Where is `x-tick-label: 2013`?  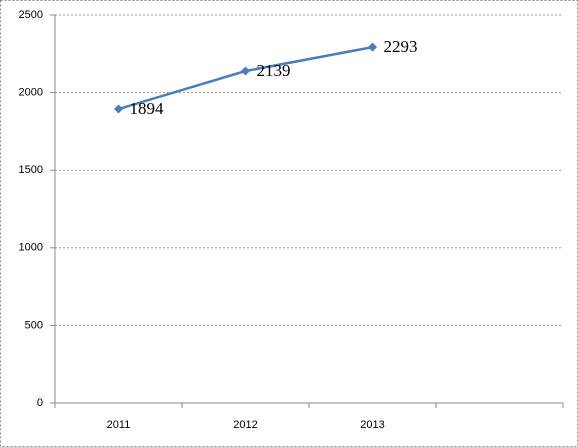
x-tick-label: 2013 is located at coordinates (372, 425).